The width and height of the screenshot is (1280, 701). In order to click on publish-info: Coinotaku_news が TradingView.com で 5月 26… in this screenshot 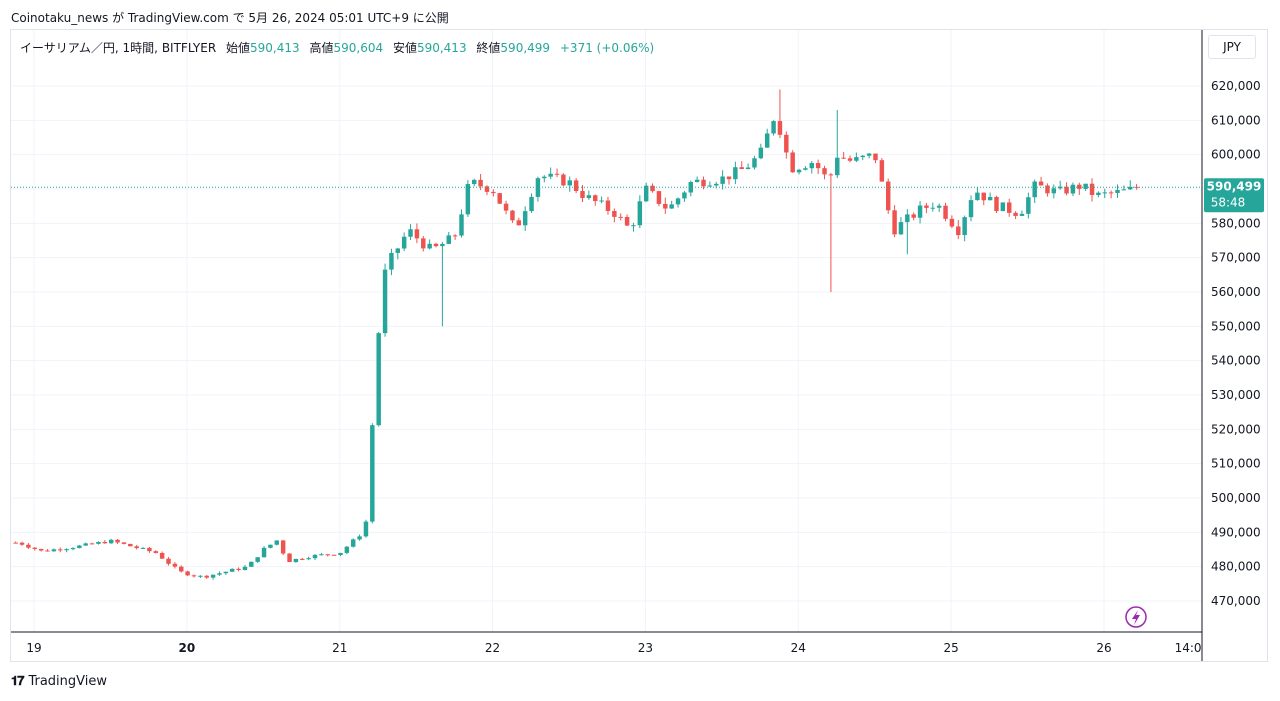, I will do `click(230, 18)`.